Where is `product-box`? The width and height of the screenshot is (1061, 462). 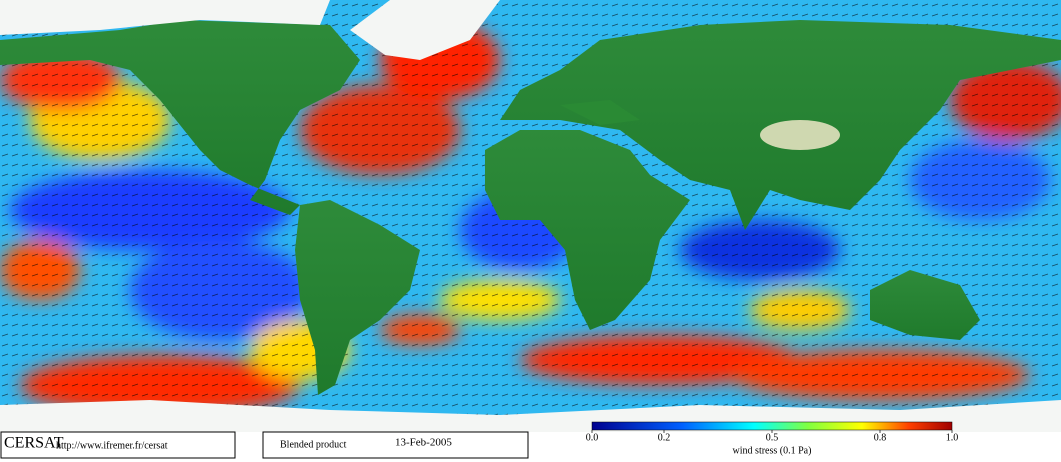
product-box is located at coordinates (395, 445).